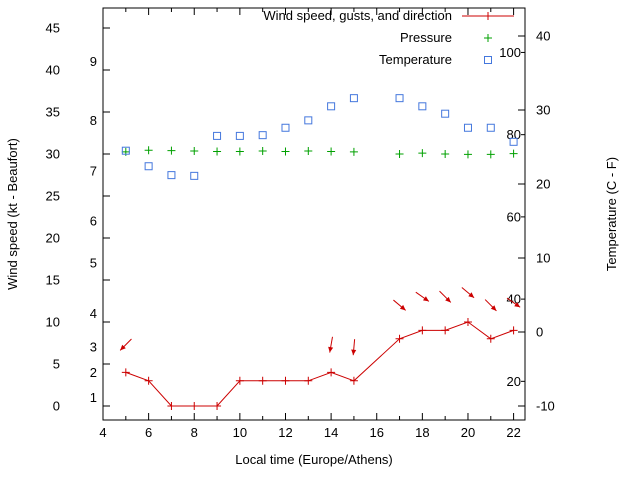 This screenshot has height=480, width=640. What do you see at coordinates (468, 432) in the screenshot?
I see `x-tick-label: 20` at bounding box center [468, 432].